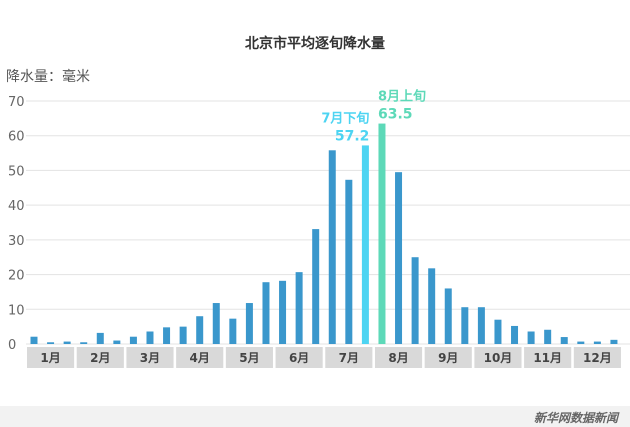  What do you see at coordinates (16, 102) in the screenshot?
I see `y-tick-label: 70` at bounding box center [16, 102].